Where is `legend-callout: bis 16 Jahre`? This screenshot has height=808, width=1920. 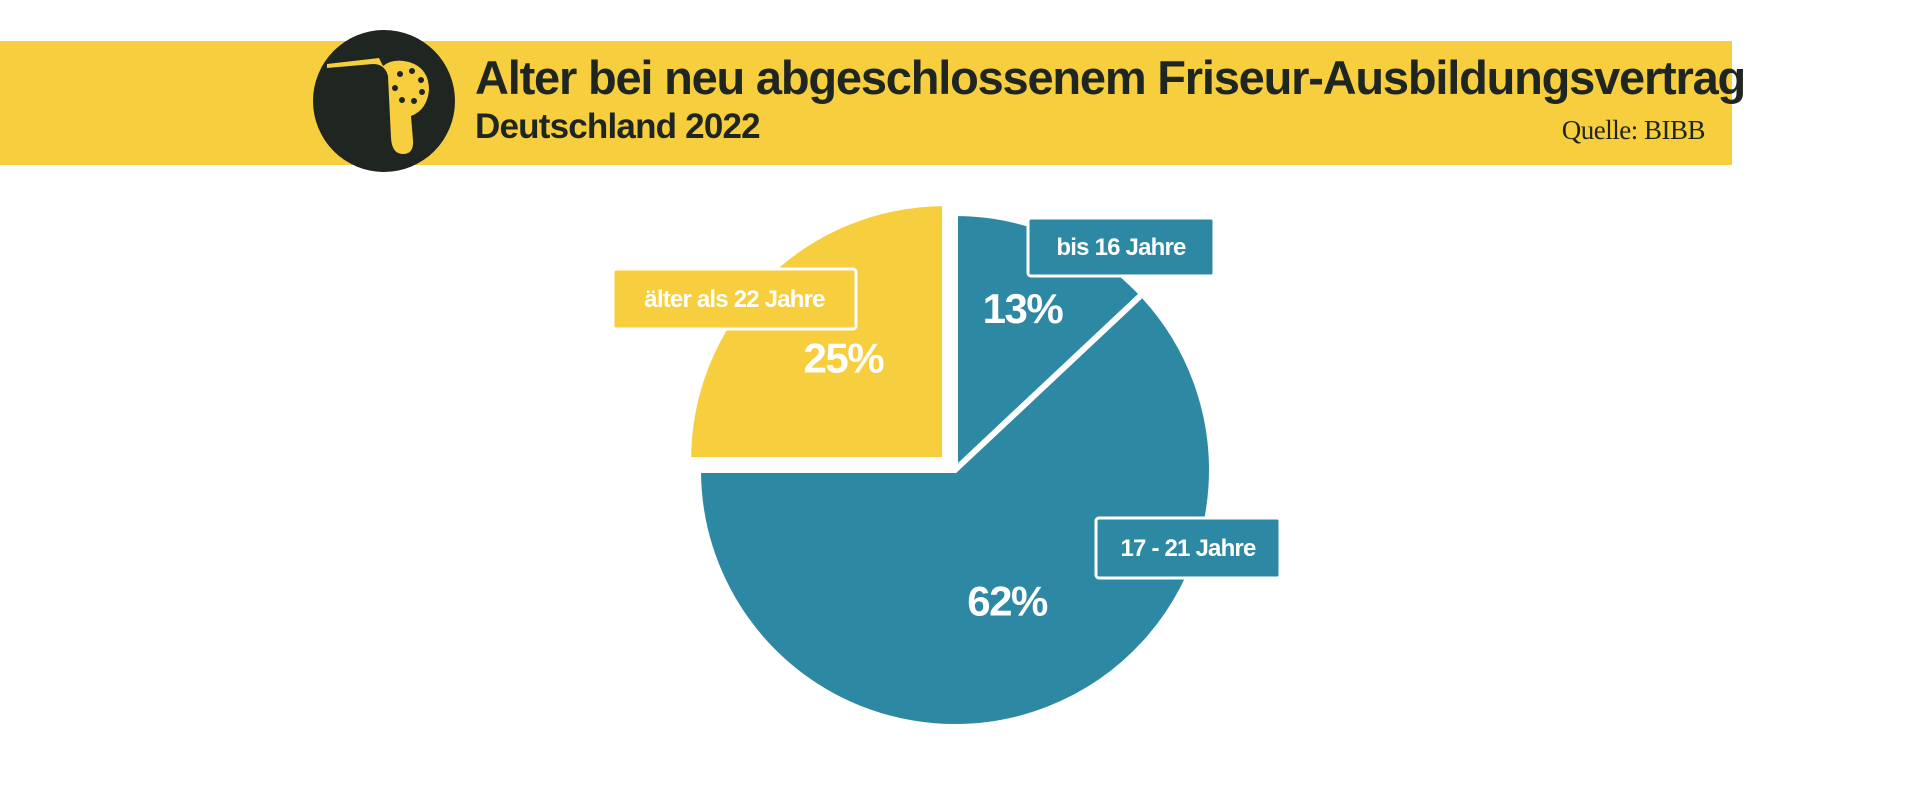 legend-callout: bis 16 Jahre is located at coordinates (1121, 247).